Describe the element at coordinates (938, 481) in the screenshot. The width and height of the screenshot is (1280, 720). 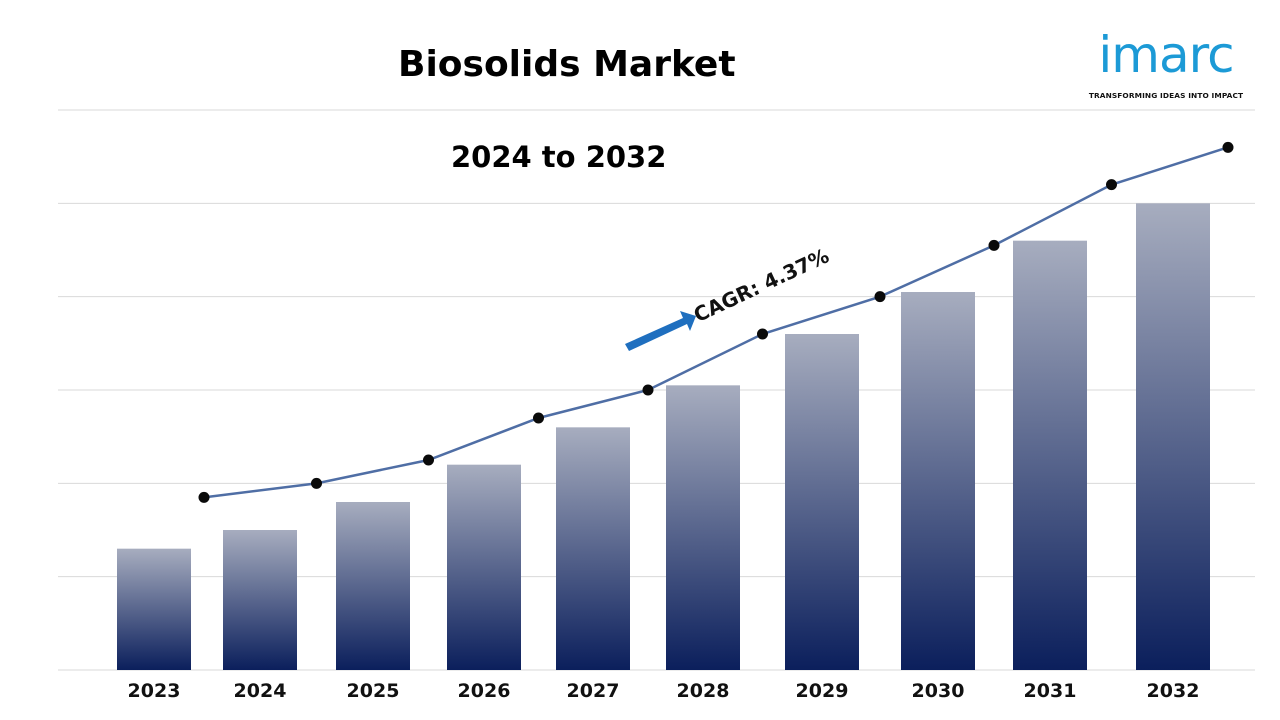
I see `bar-2030` at that location.